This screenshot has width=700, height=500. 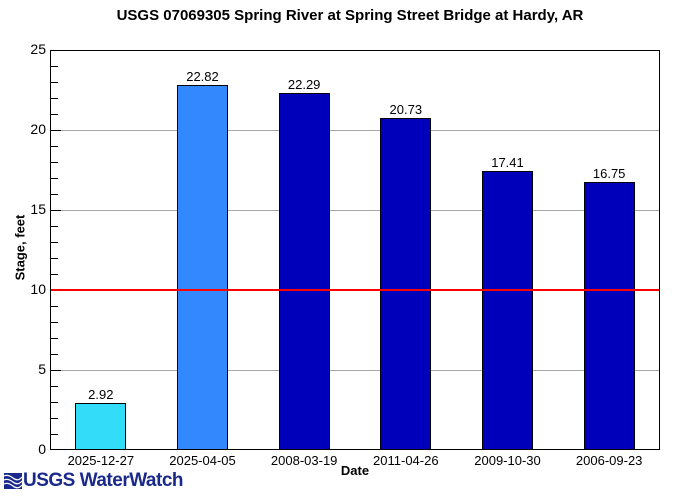 I want to click on y-tick-label: 0, so click(x=42, y=449).